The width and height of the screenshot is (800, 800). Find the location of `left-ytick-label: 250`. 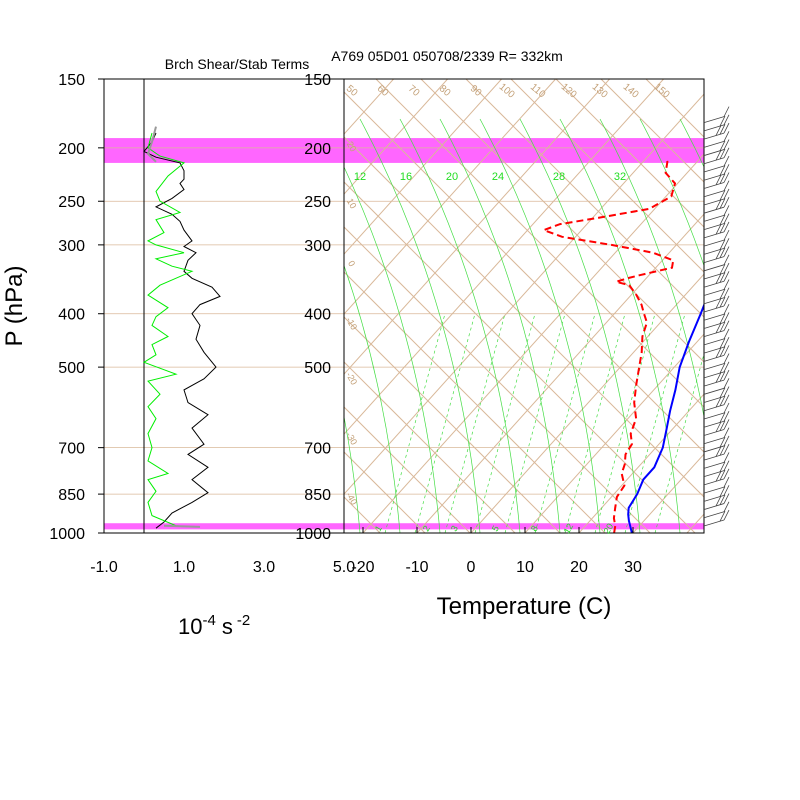

left-ytick-label: 250 is located at coordinates (71, 202).